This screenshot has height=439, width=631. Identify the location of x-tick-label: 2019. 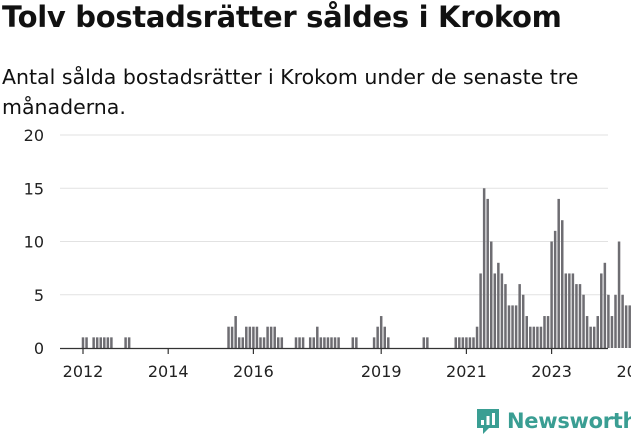
(381, 371).